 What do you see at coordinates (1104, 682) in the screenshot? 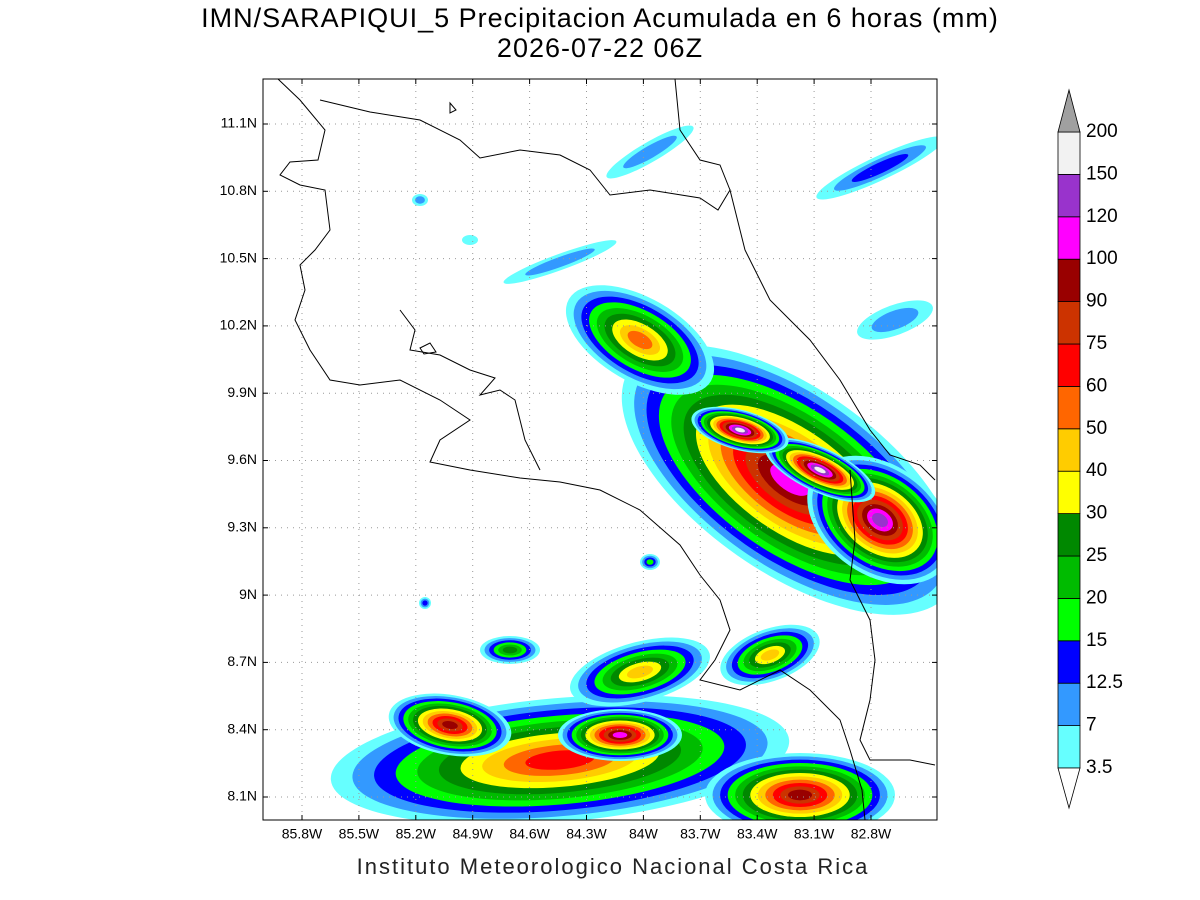
I see `colorbar-label: 12.5` at bounding box center [1104, 682].